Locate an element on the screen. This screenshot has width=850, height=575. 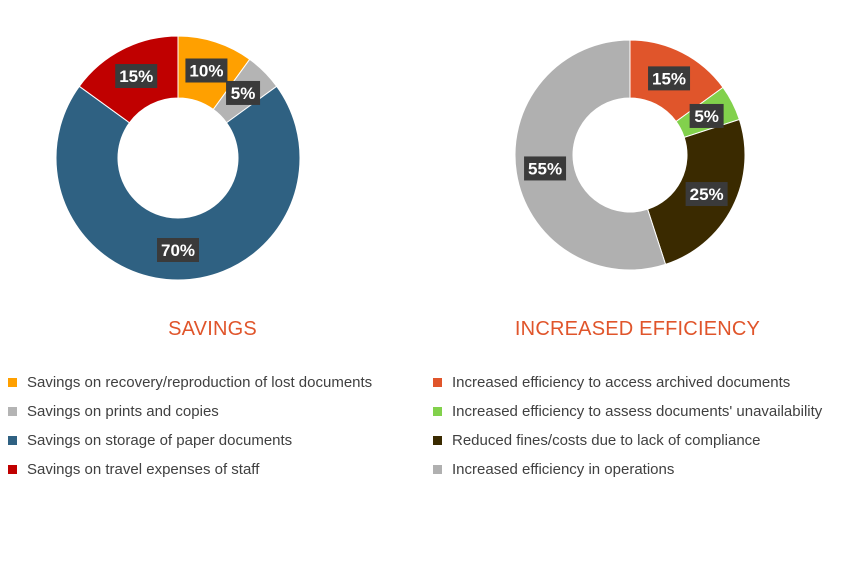
legend-item-prints-copies: Savings on prints and copies is located at coordinates (190, 411).